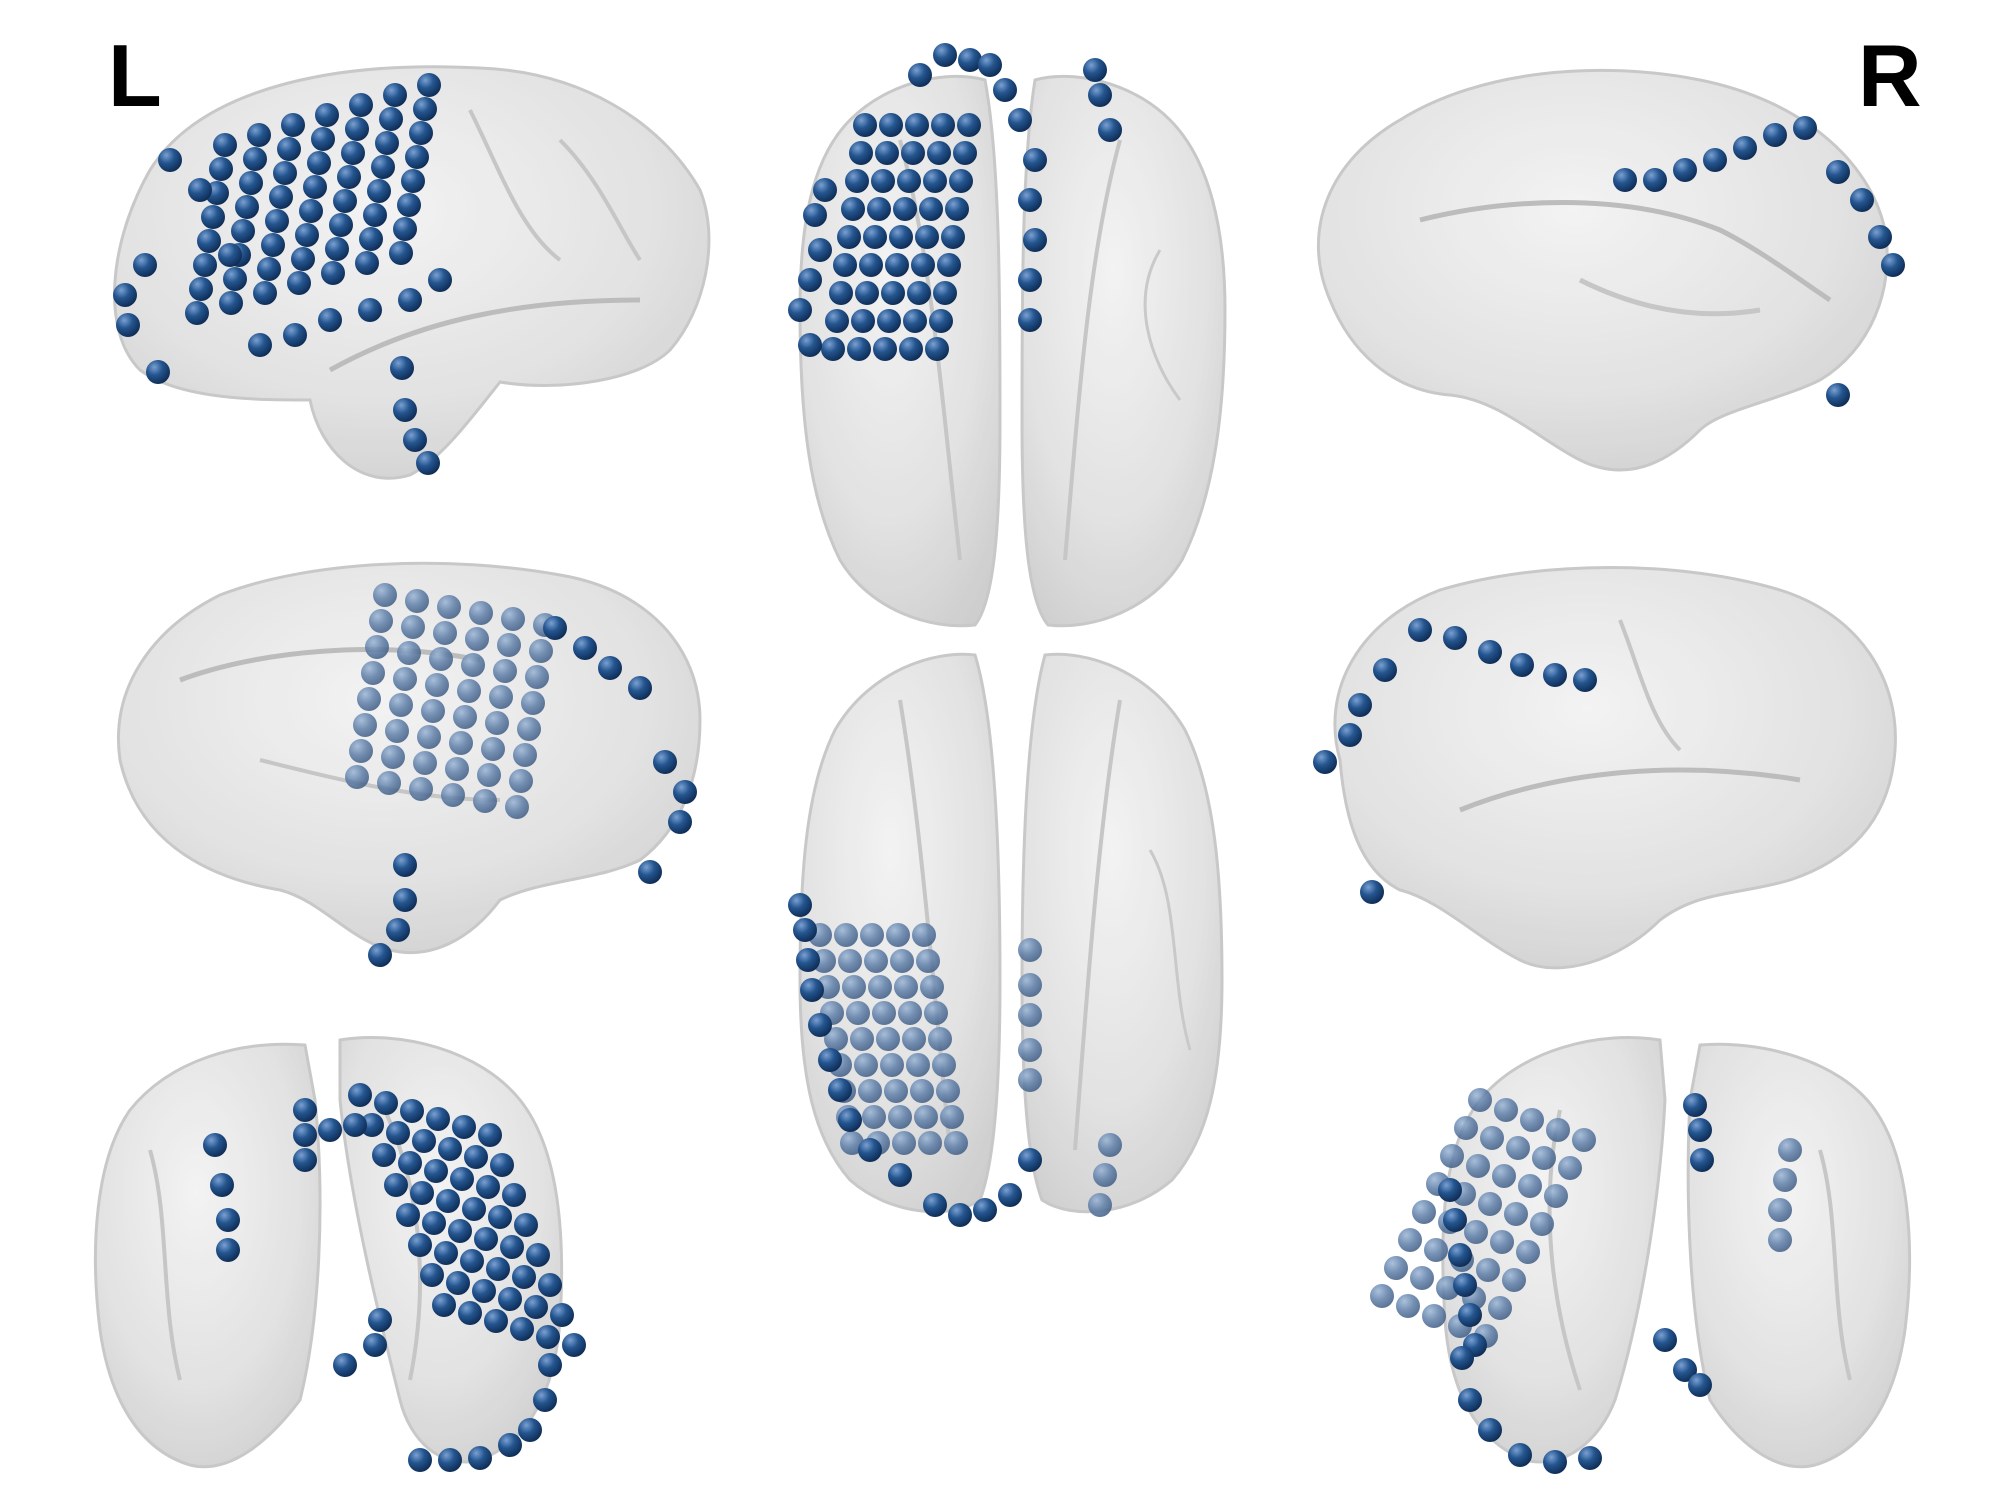 This screenshot has height=1500, width=2000. I want to click on right-medial-view, so click(1610, 270).